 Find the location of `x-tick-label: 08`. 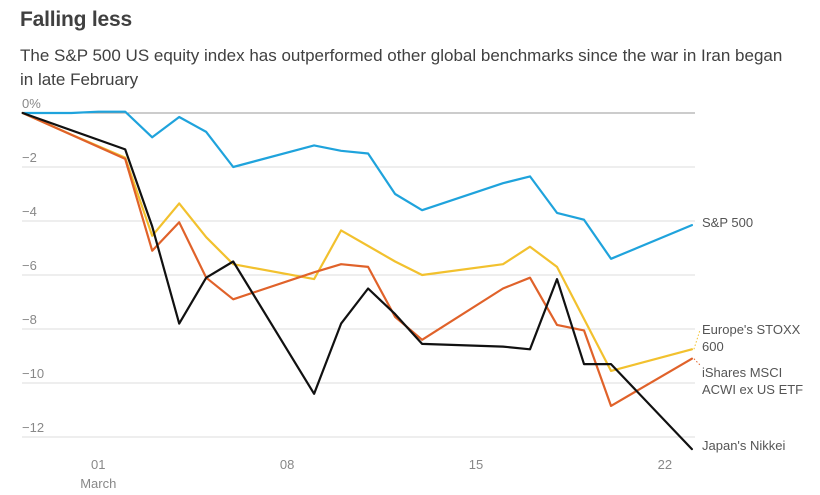

x-tick-label: 08 is located at coordinates (287, 464).